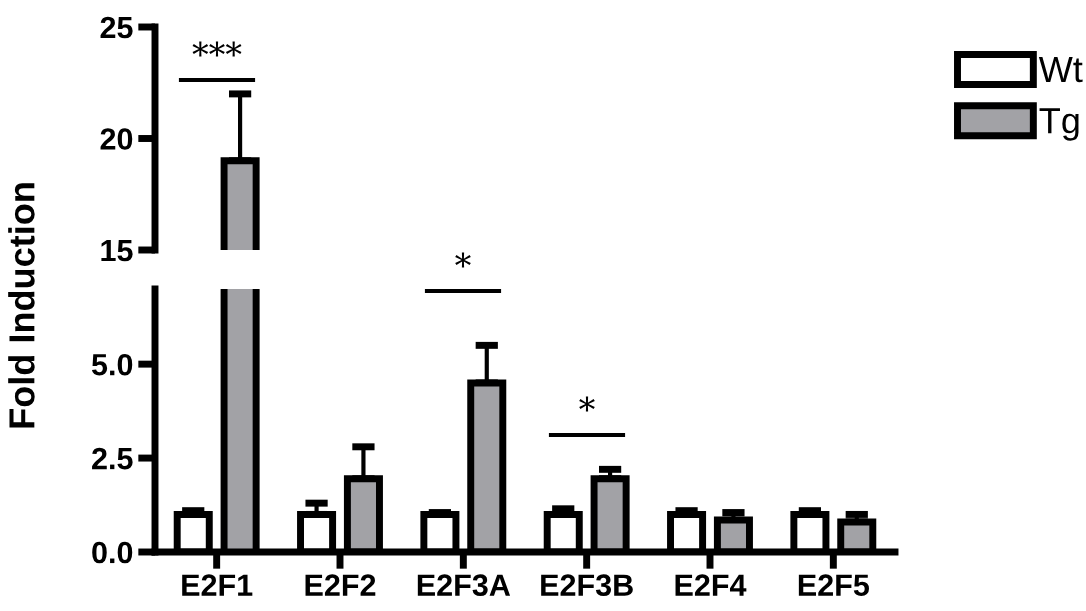 The width and height of the screenshot is (1086, 611). What do you see at coordinates (1060, 70) in the screenshot?
I see `legend-label: Wt` at bounding box center [1060, 70].